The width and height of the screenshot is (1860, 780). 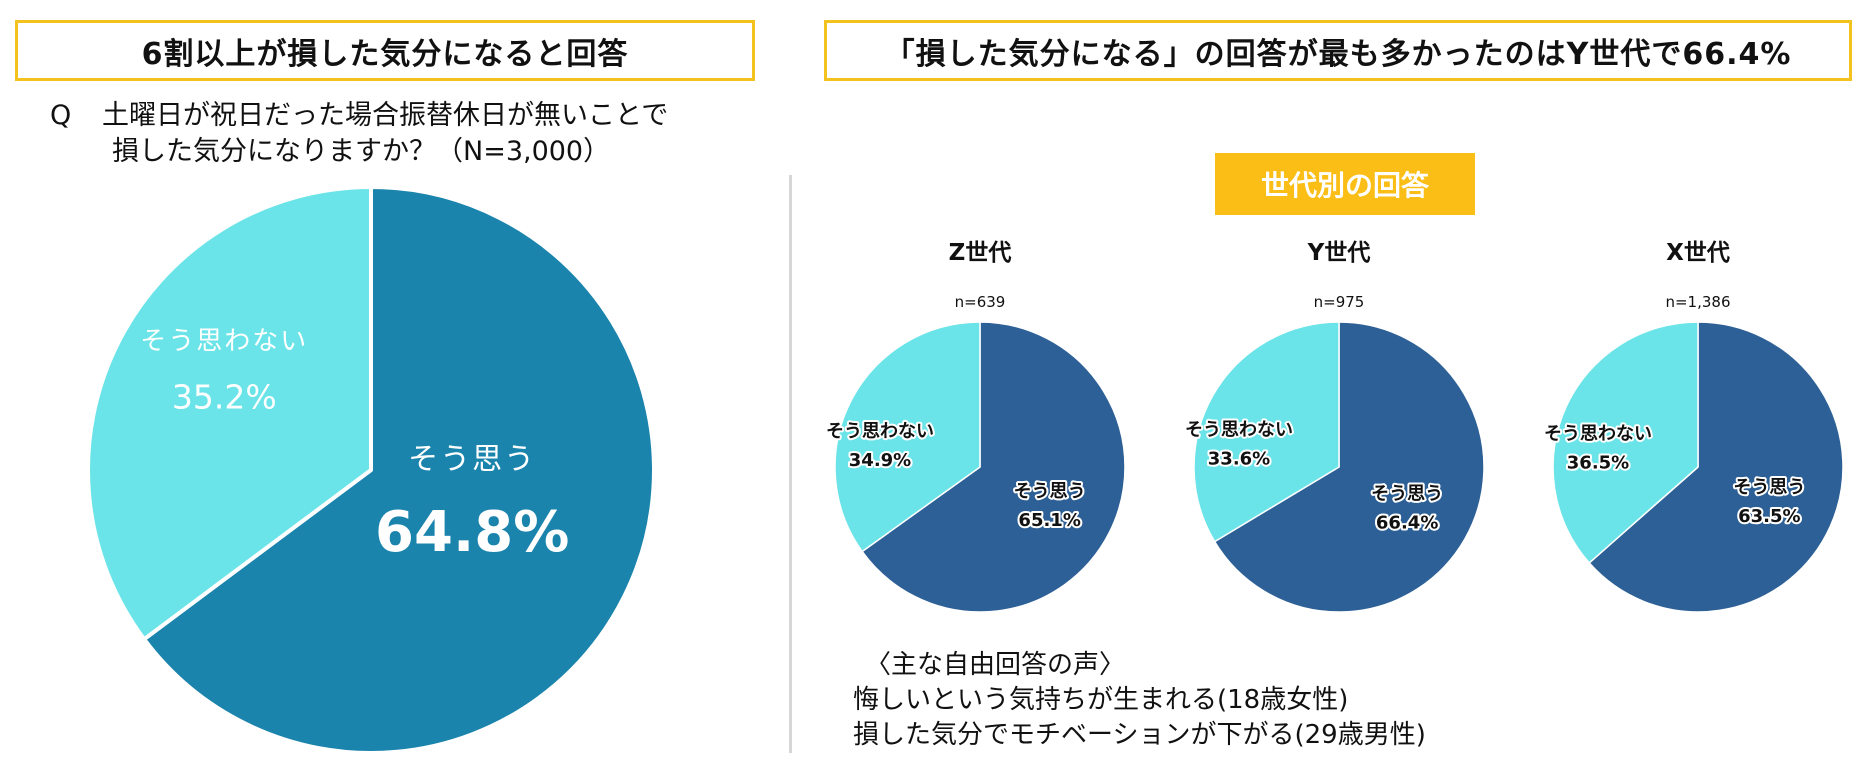 I want to click on slice-value-yes: 66.4%, so click(x=1407, y=523).